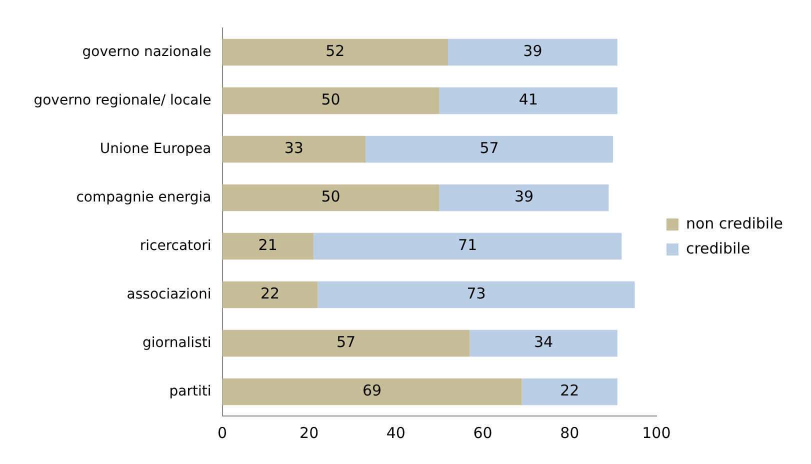 This screenshot has width=811, height=464. What do you see at coordinates (718, 248) in the screenshot?
I see `legend-label: credibile` at bounding box center [718, 248].